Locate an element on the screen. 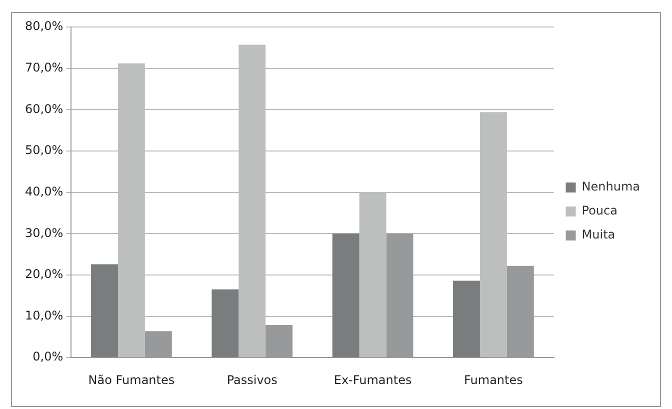 This screenshot has height=409, width=672. x-tick-label: Passivos is located at coordinates (252, 379).